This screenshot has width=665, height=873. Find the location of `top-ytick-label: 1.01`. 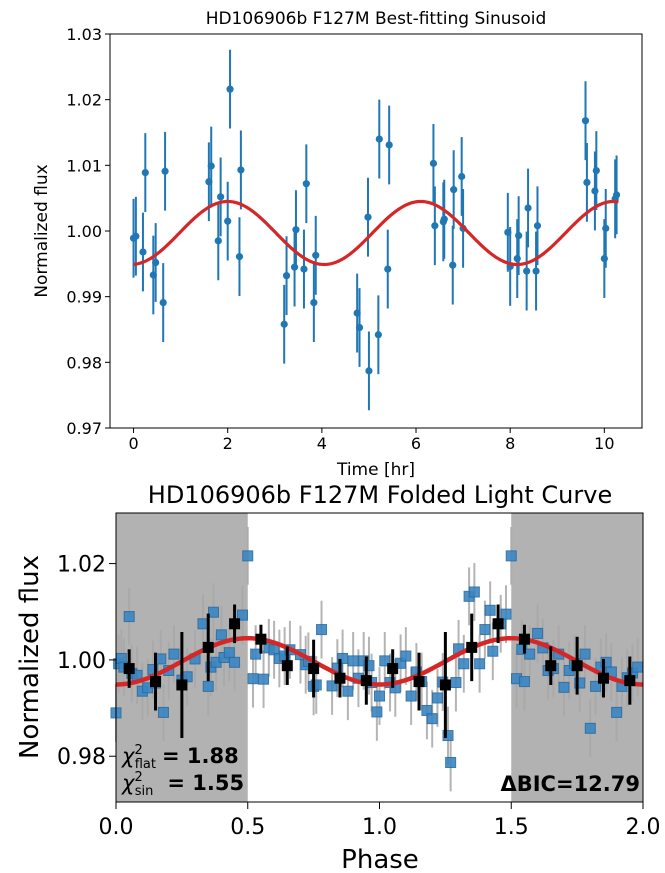

top-ytick-label: 1.01 is located at coordinates (84, 165).